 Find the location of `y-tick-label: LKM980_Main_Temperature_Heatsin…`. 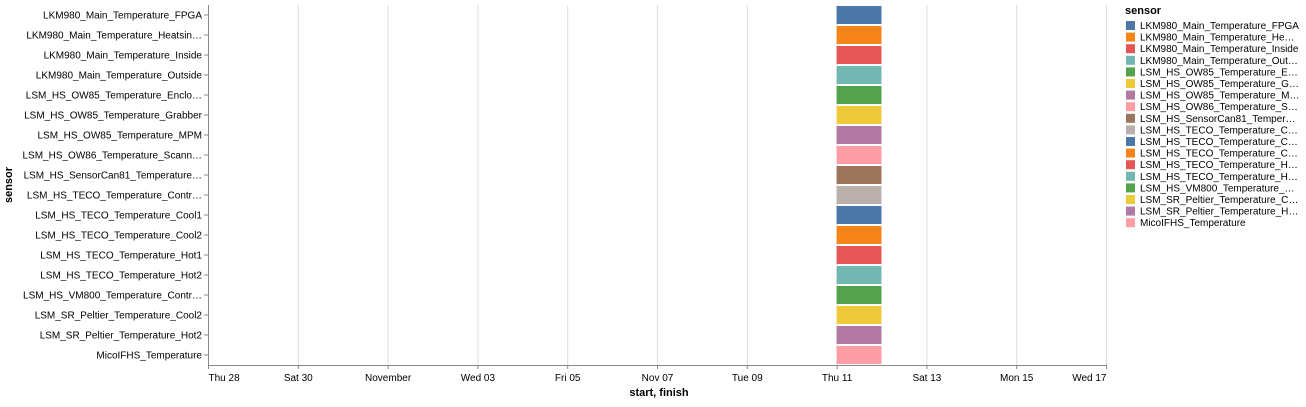

y-tick-label: LKM980_Main_Temperature_Heatsin… is located at coordinates (114, 36).